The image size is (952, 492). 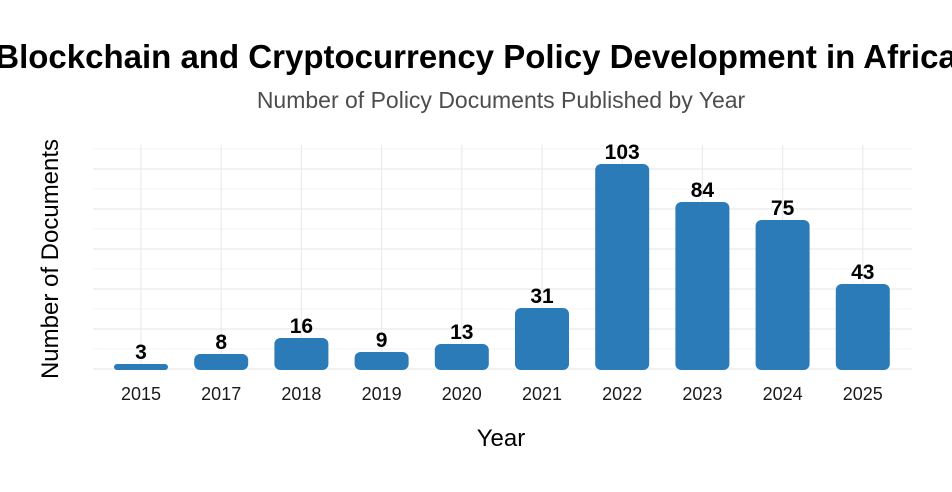 I want to click on bar-2018, so click(x=301, y=354).